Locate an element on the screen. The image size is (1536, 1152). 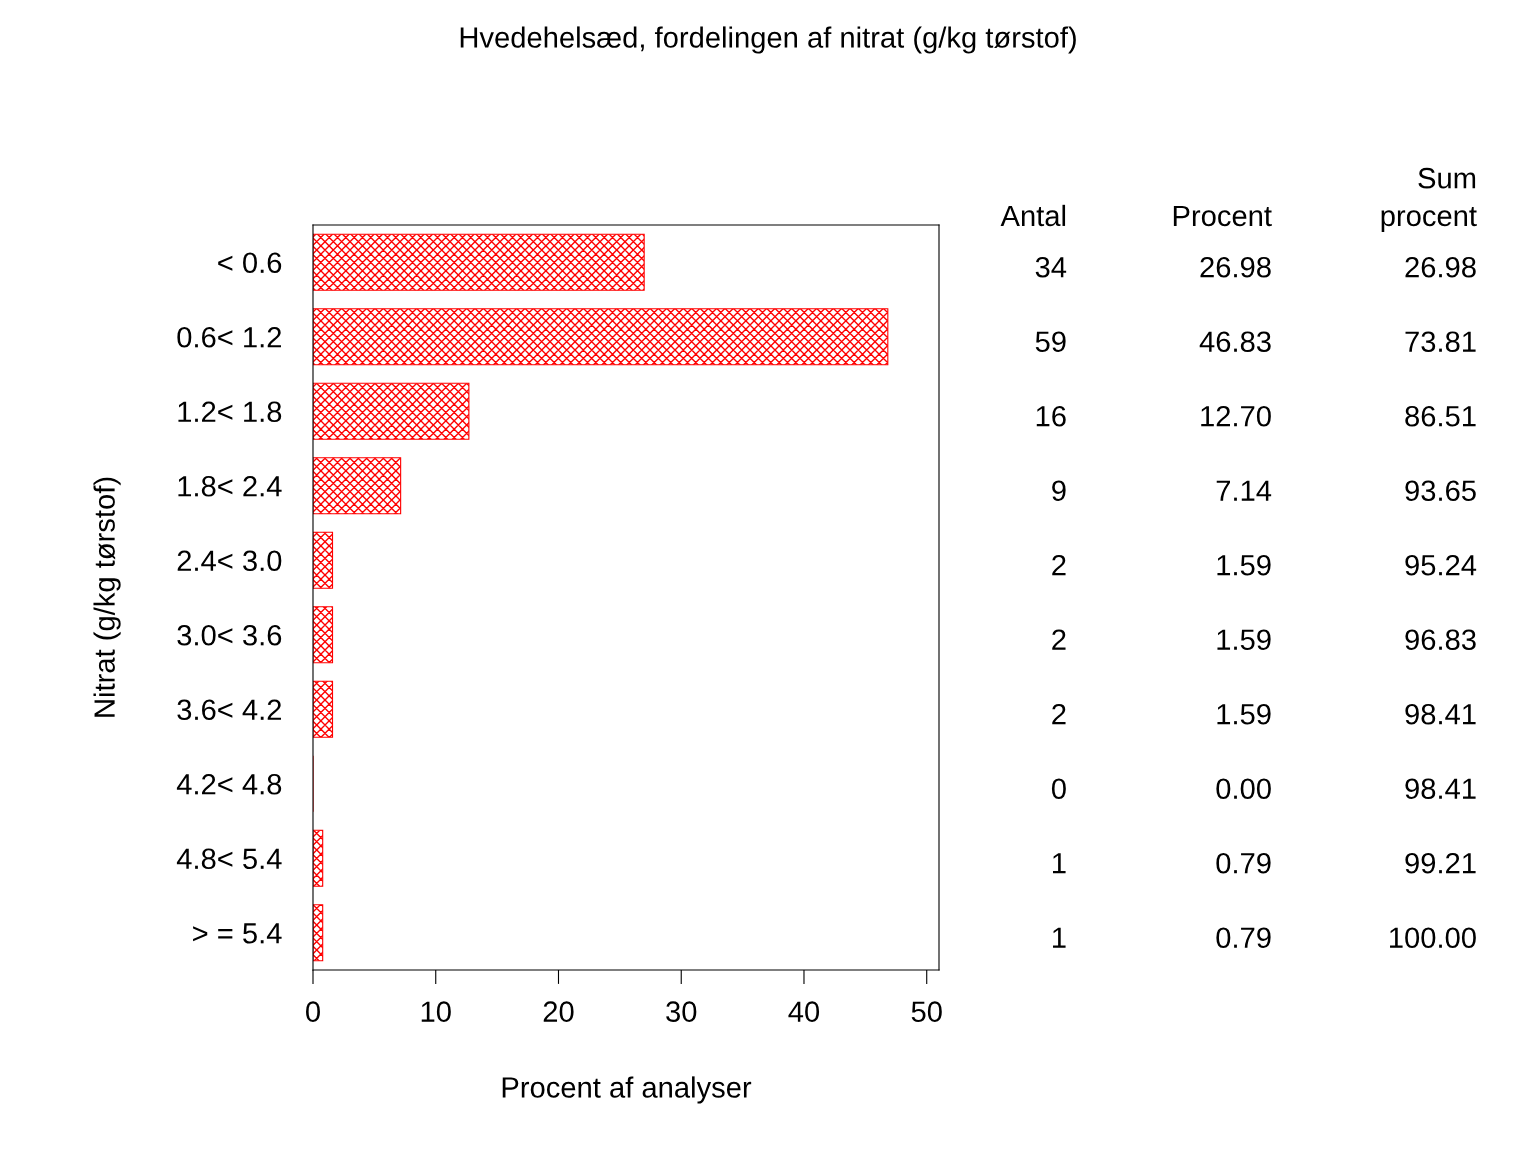
y-tick-label: 4.8< 5.4 is located at coordinates (229, 859).